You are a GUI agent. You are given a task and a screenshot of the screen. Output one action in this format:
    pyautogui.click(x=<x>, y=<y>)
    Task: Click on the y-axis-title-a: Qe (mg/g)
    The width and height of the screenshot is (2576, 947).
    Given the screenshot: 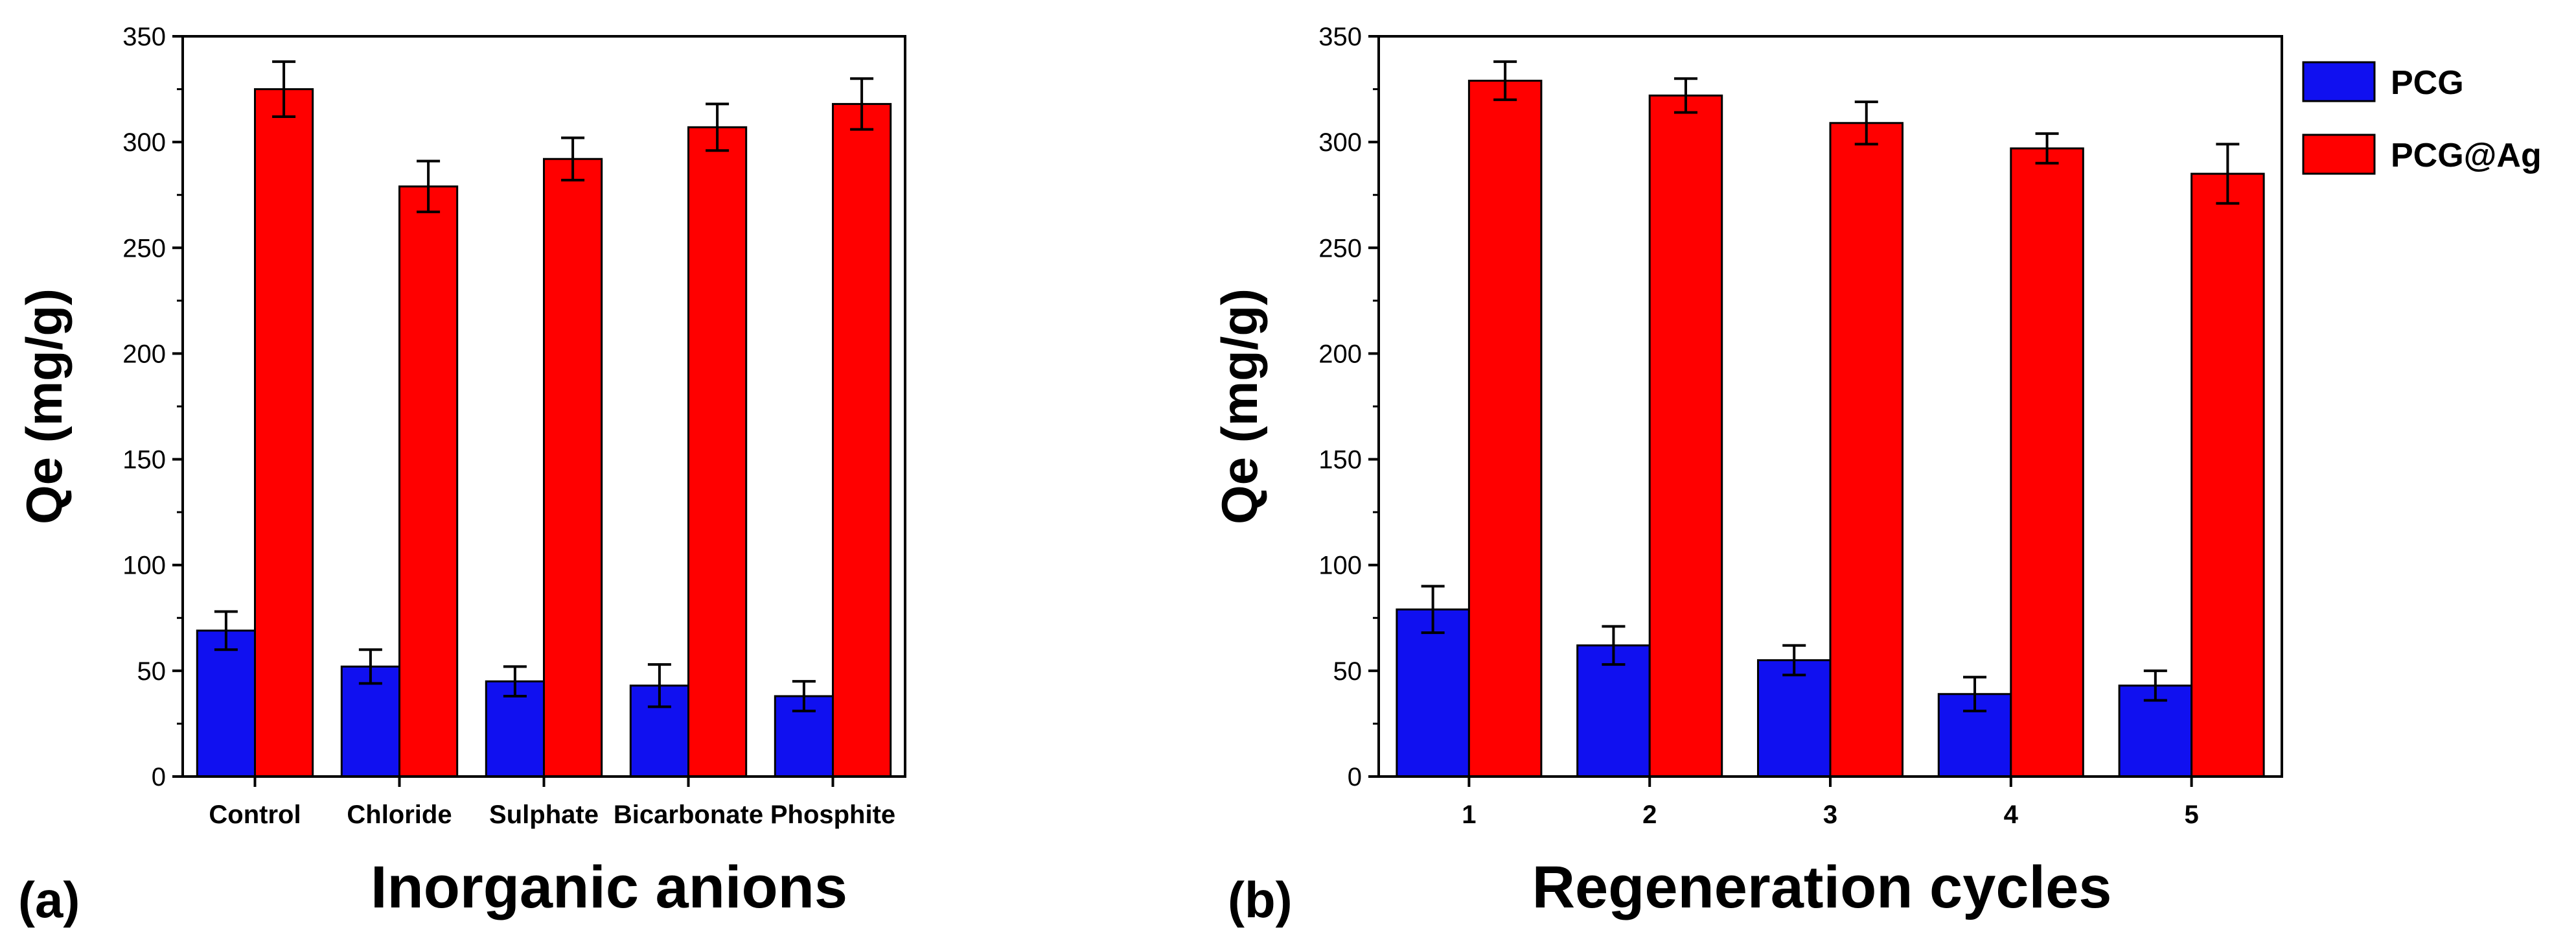 What is the action you would take?
    pyautogui.click(x=45, y=406)
    